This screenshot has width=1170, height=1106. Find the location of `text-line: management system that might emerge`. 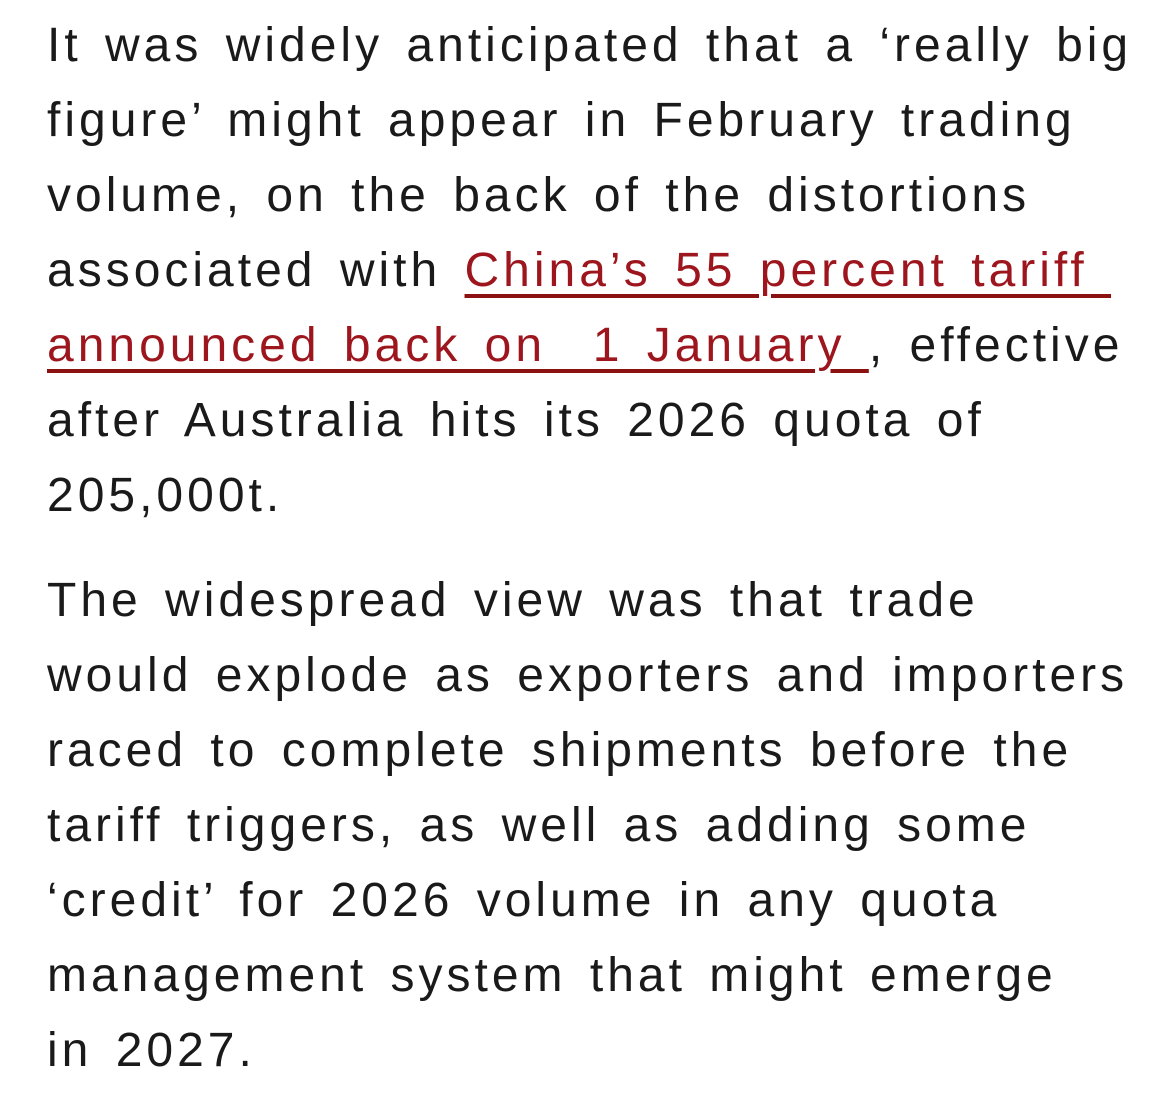

text-line: management system that might emerge is located at coordinates (598, 975).